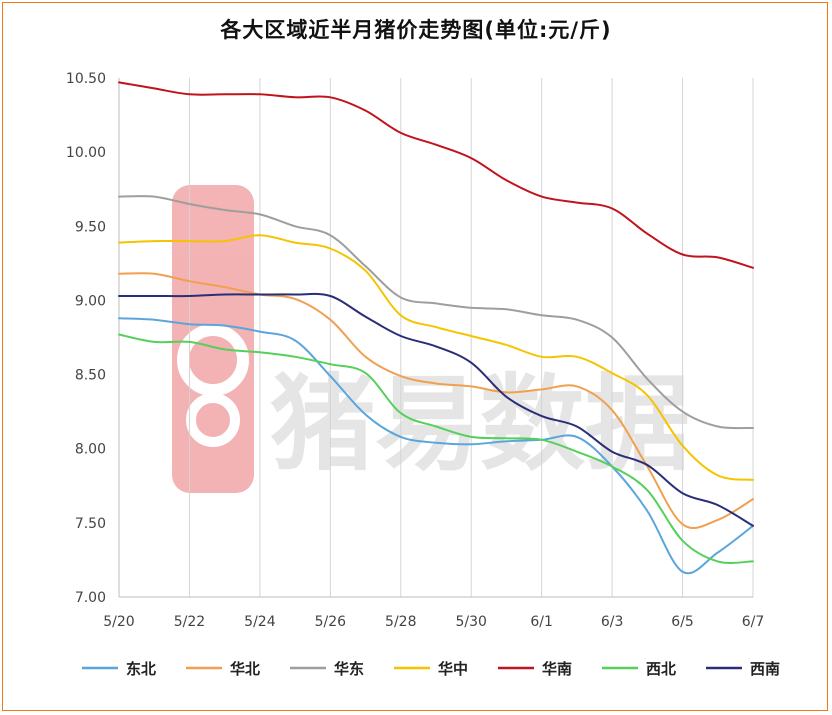  I want to click on x-tick-label: 5/30, so click(470, 622).